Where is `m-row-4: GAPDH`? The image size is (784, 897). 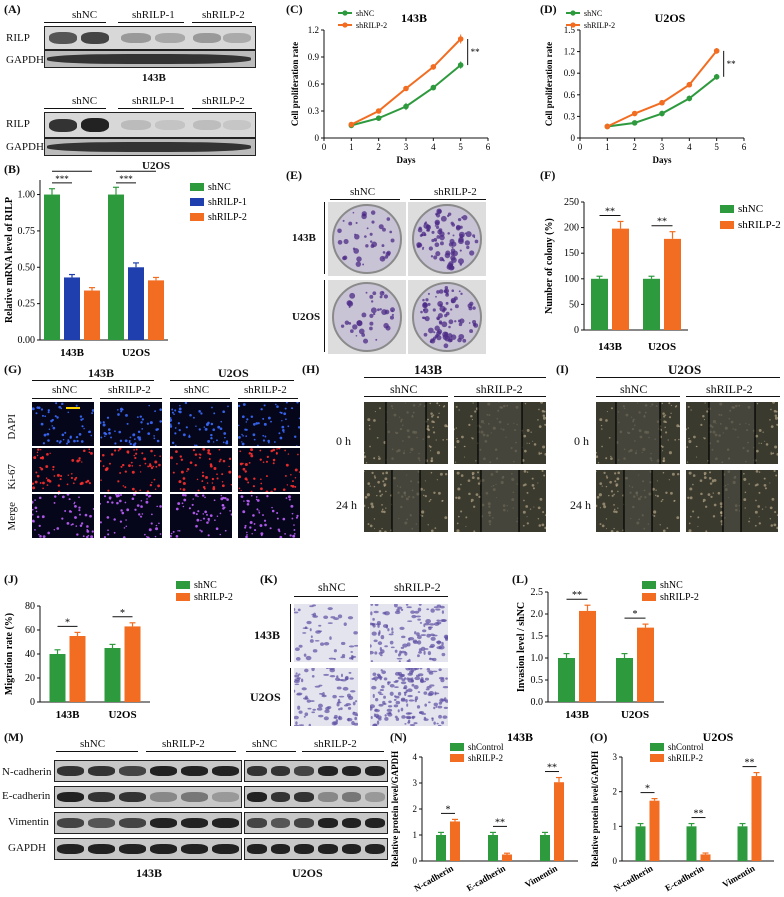 m-row-4: GAPDH is located at coordinates (27, 848).